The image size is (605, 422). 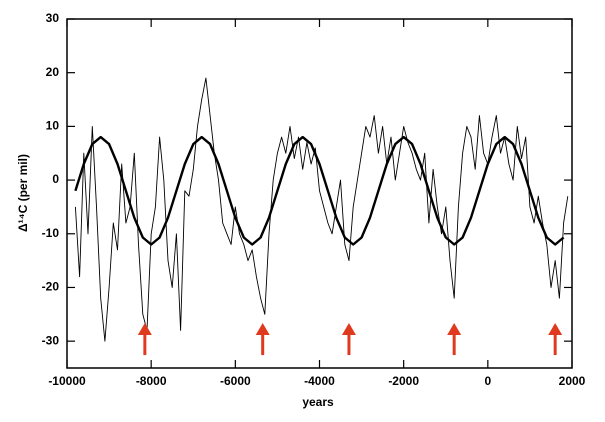 What do you see at coordinates (51, 287) in the screenshot?
I see `y-tick-label: -20` at bounding box center [51, 287].